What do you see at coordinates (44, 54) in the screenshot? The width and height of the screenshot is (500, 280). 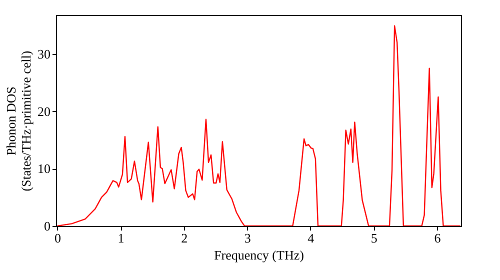 I see `y-tick-label: 30` at bounding box center [44, 54].